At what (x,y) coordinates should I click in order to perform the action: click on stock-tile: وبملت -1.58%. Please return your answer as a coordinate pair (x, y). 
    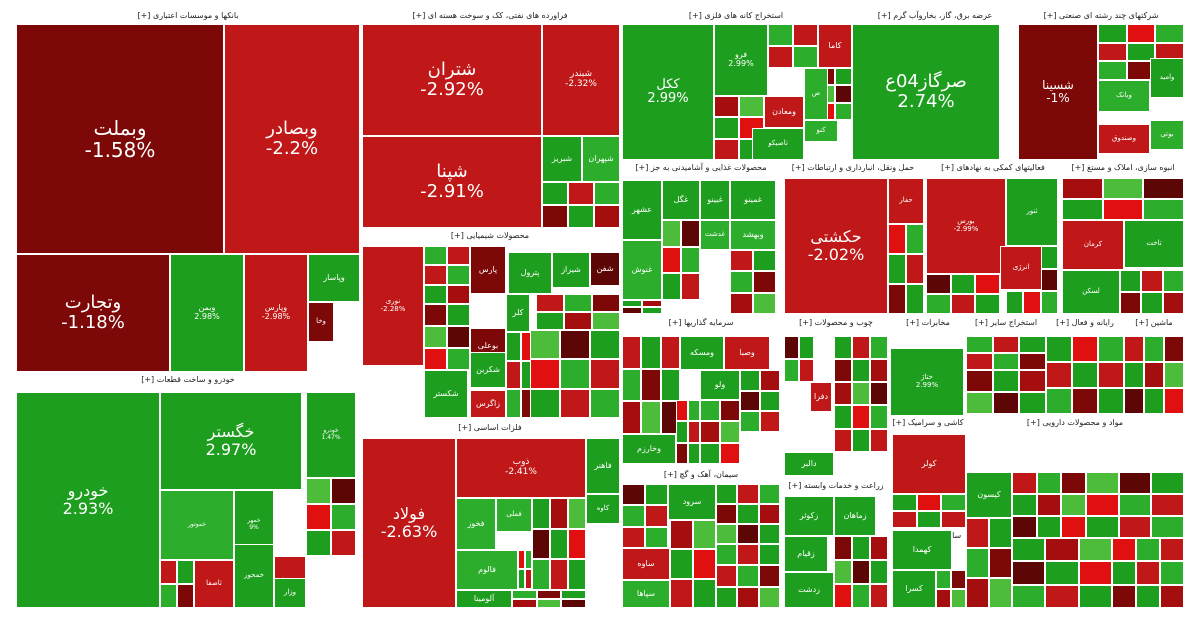
    Looking at the image, I should click on (120, 139).